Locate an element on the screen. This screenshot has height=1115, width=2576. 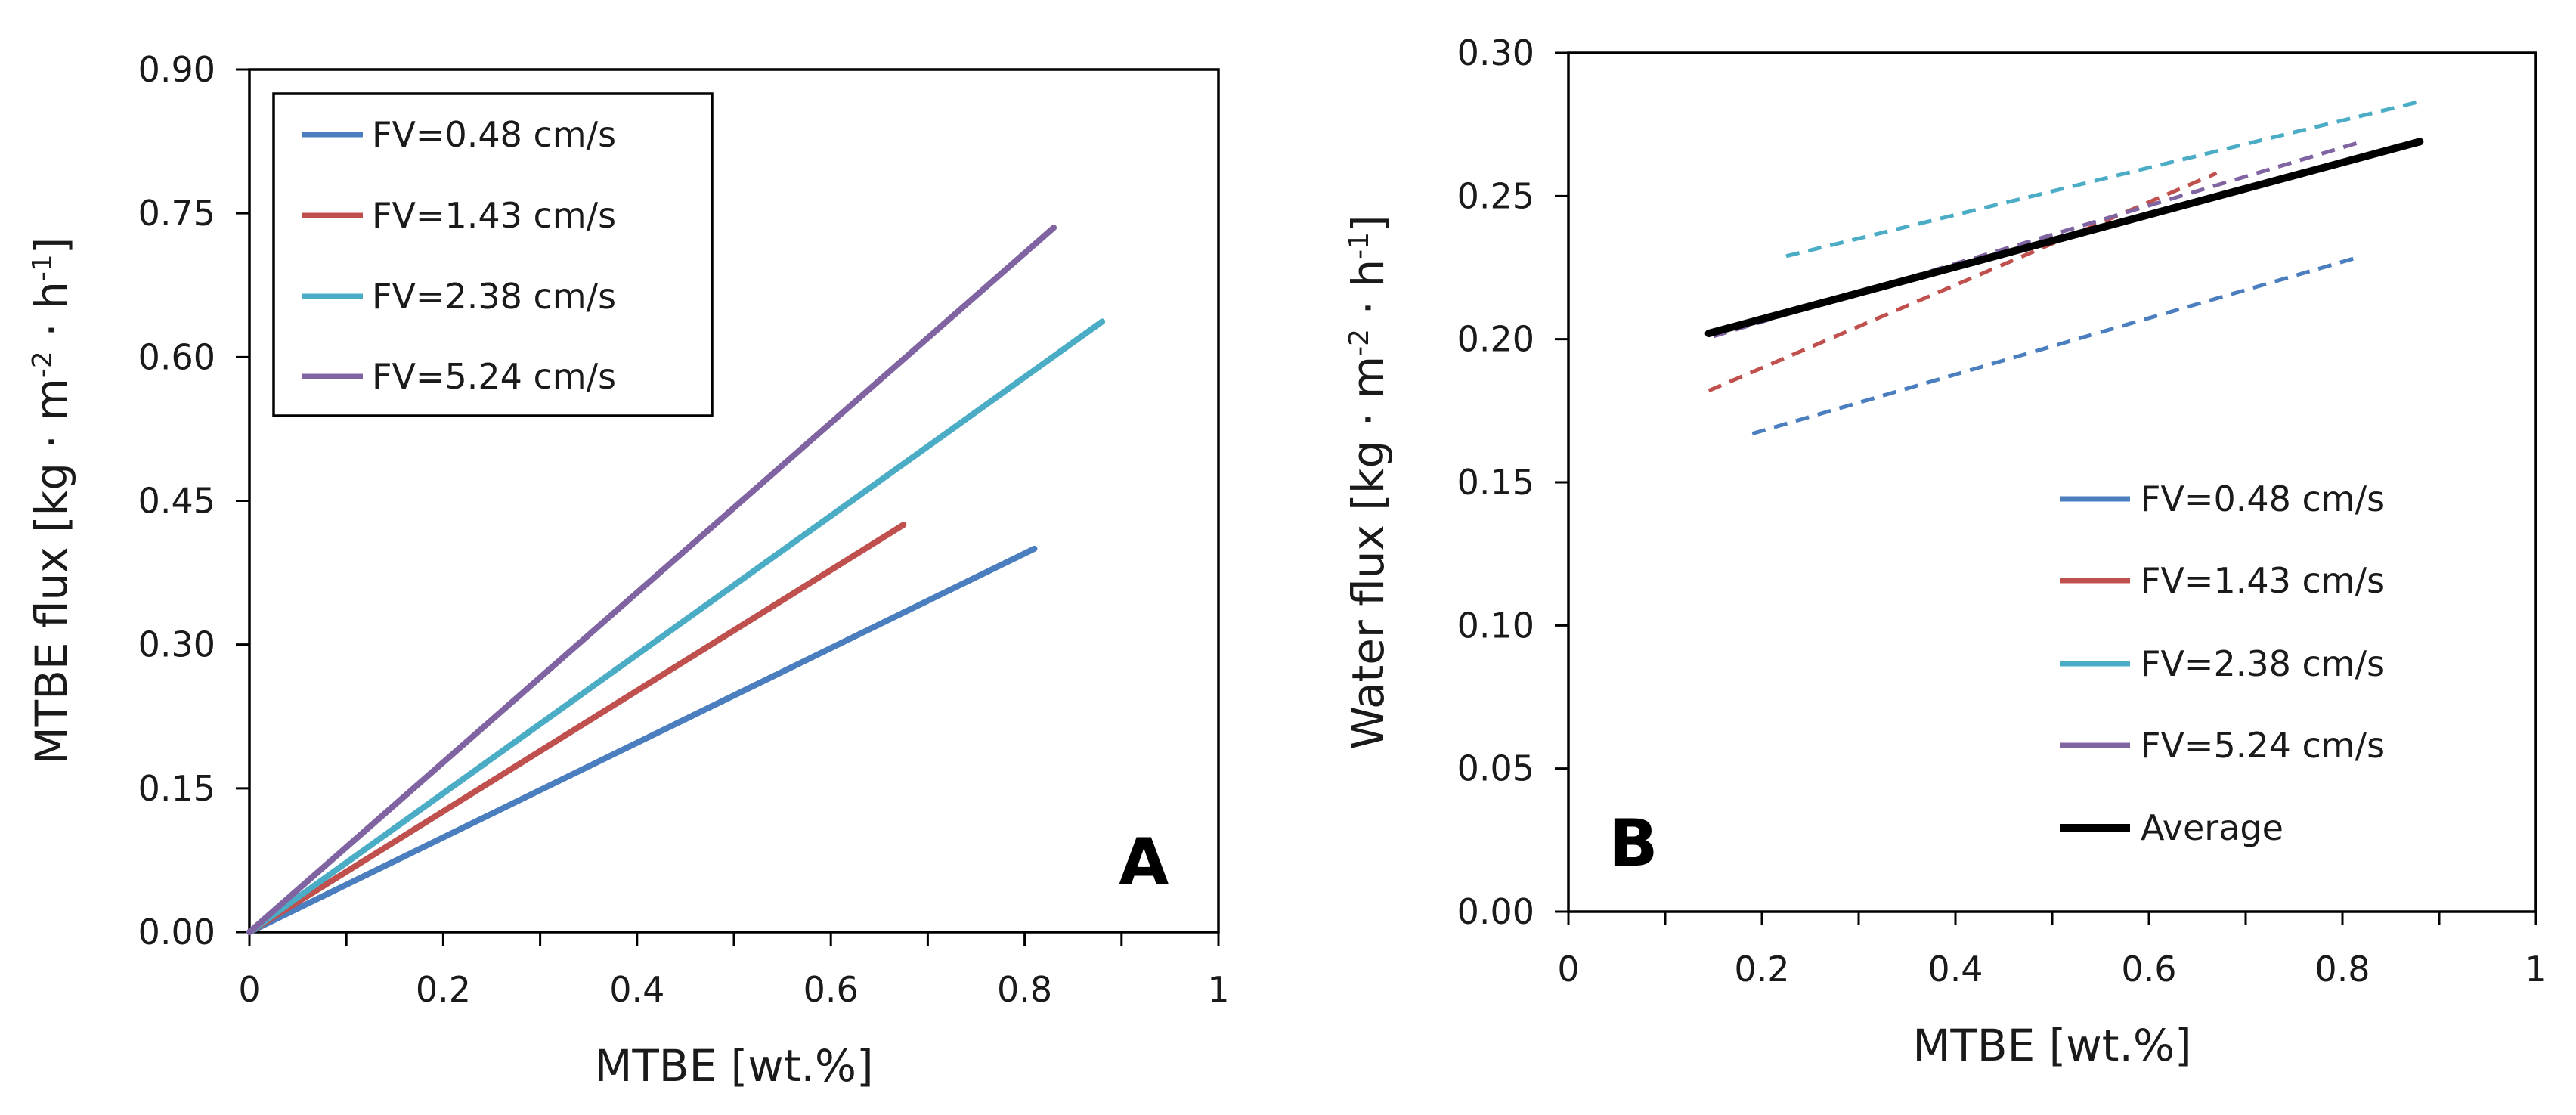
panel-b-legend-entry: FV=2.38 cm/s is located at coordinates (2263, 663).